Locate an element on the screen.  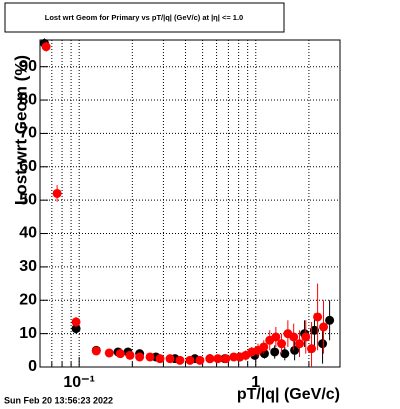
y-tick-label: 90 is located at coordinates (28, 66).